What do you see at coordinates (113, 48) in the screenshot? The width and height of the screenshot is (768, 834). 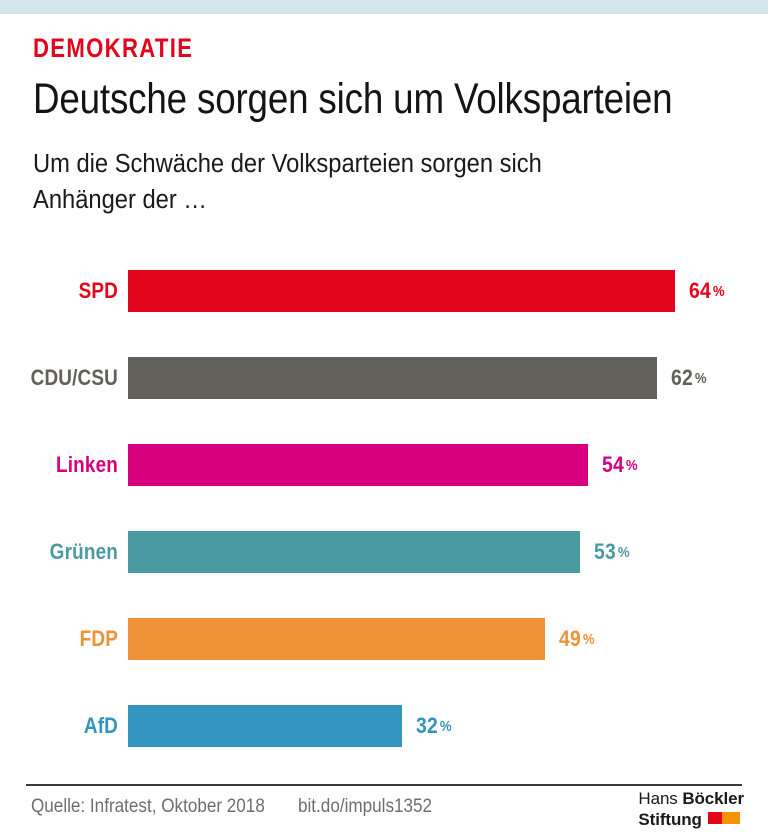 I see `category-kicker: DEMOKRATIE` at bounding box center [113, 48].